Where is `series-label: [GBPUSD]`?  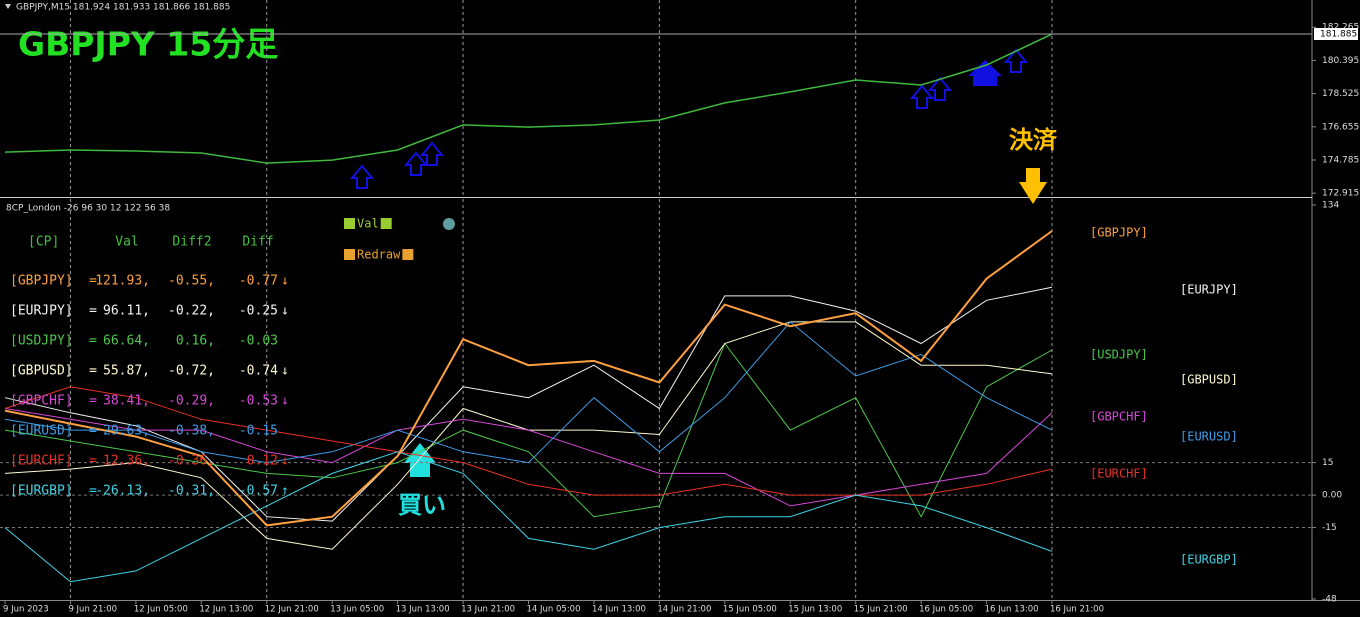 series-label: [GBPUSD] is located at coordinates (1209, 380).